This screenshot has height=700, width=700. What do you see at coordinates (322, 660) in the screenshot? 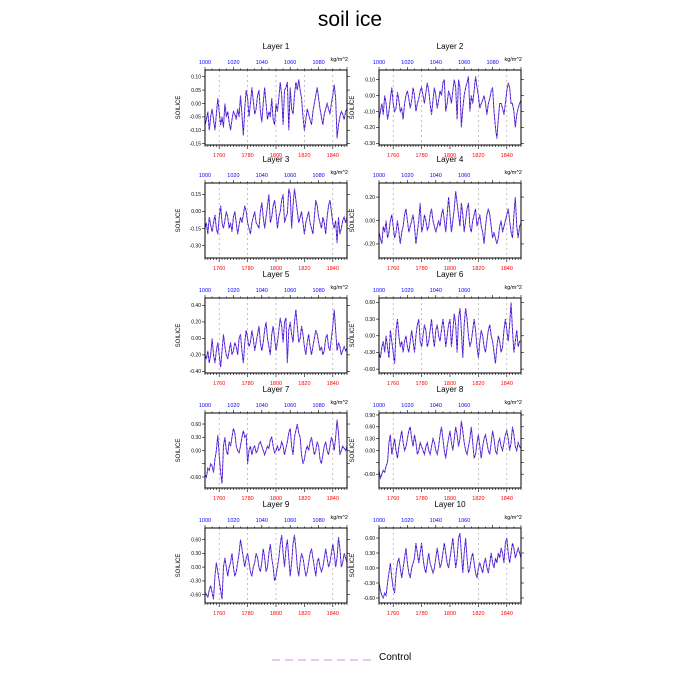
I see `legend-swatch` at bounding box center [322, 660].